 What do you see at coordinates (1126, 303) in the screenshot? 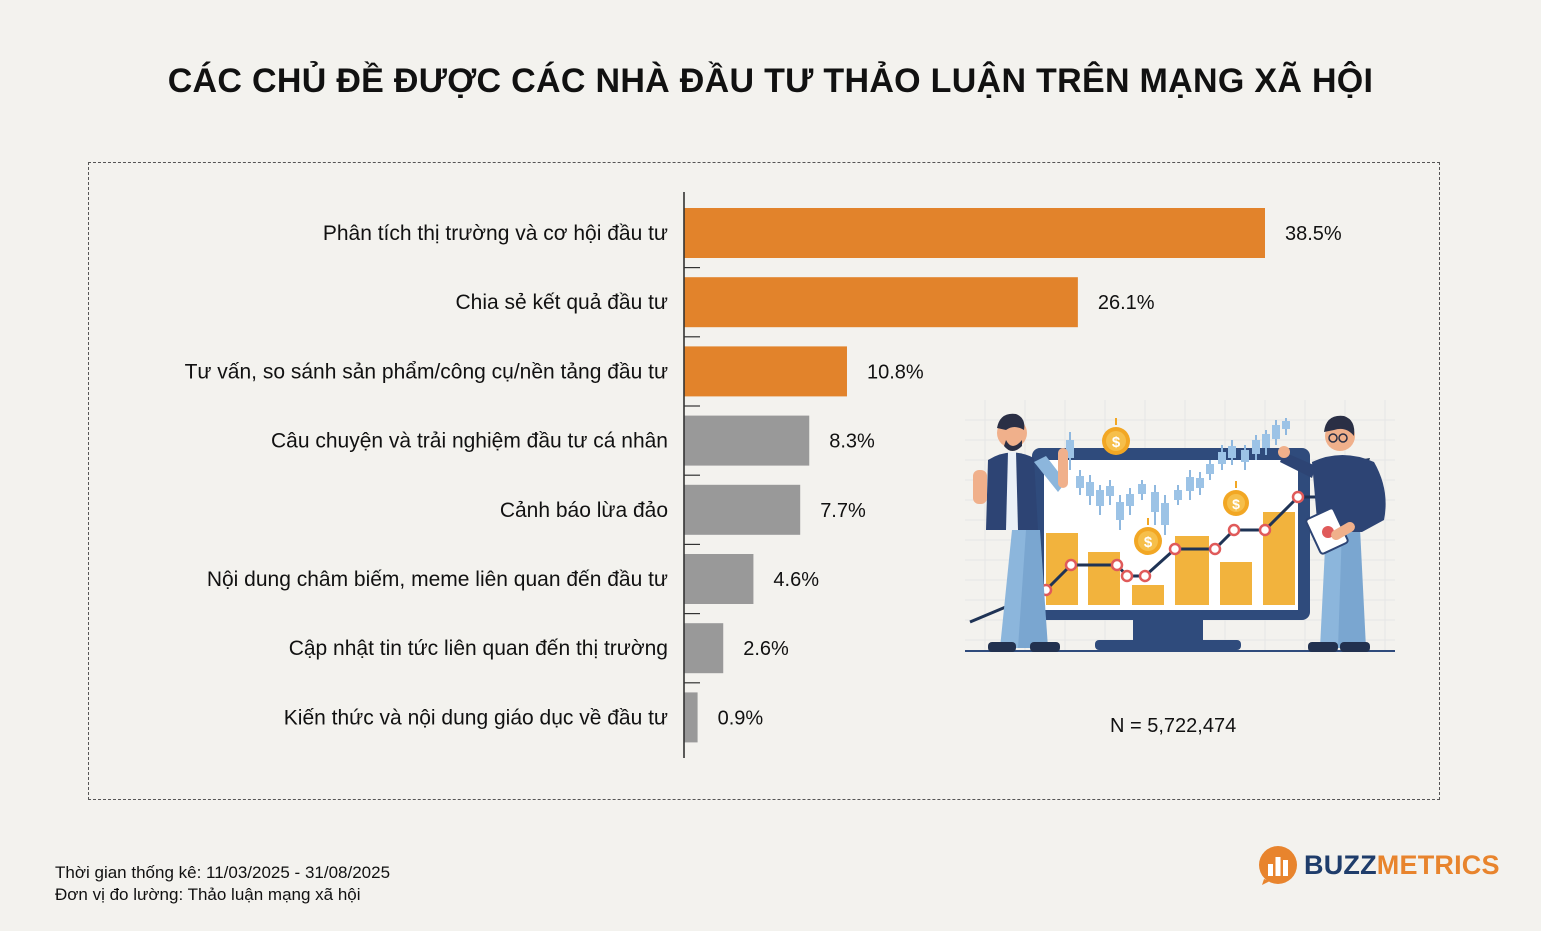
I see `value-label: 26.1%` at bounding box center [1126, 303].